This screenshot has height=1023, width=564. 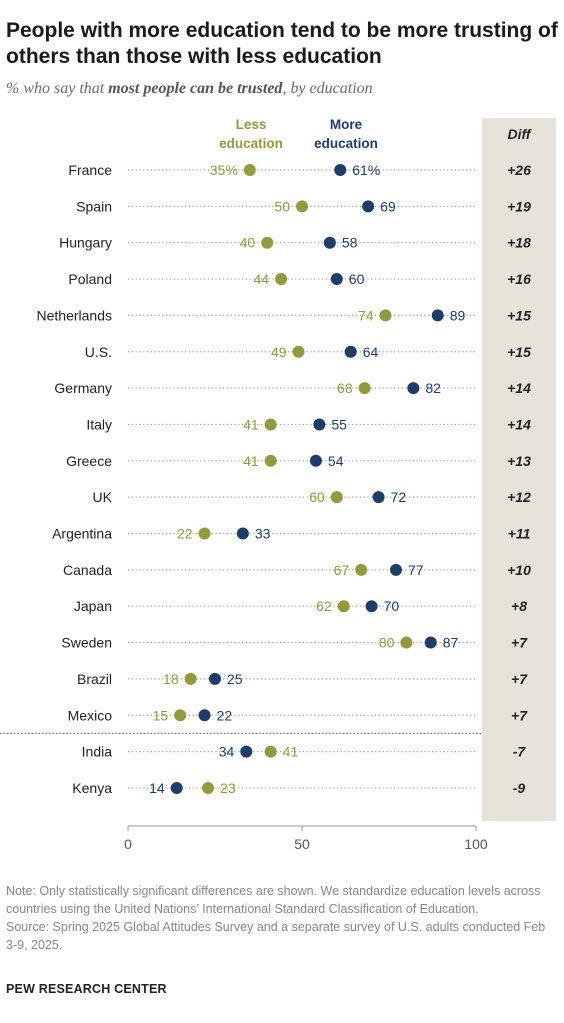 What do you see at coordinates (235, 679) in the screenshot?
I see `more-education-value-label: 25` at bounding box center [235, 679].